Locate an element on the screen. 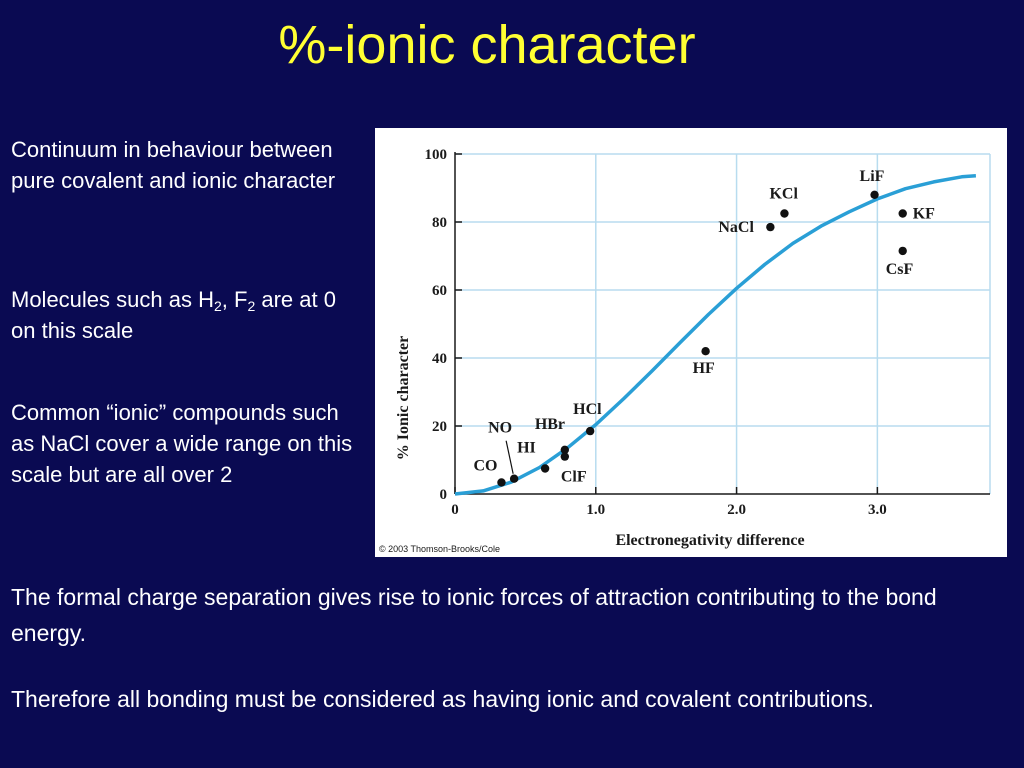  data-point-label: LiF is located at coordinates (872, 176).